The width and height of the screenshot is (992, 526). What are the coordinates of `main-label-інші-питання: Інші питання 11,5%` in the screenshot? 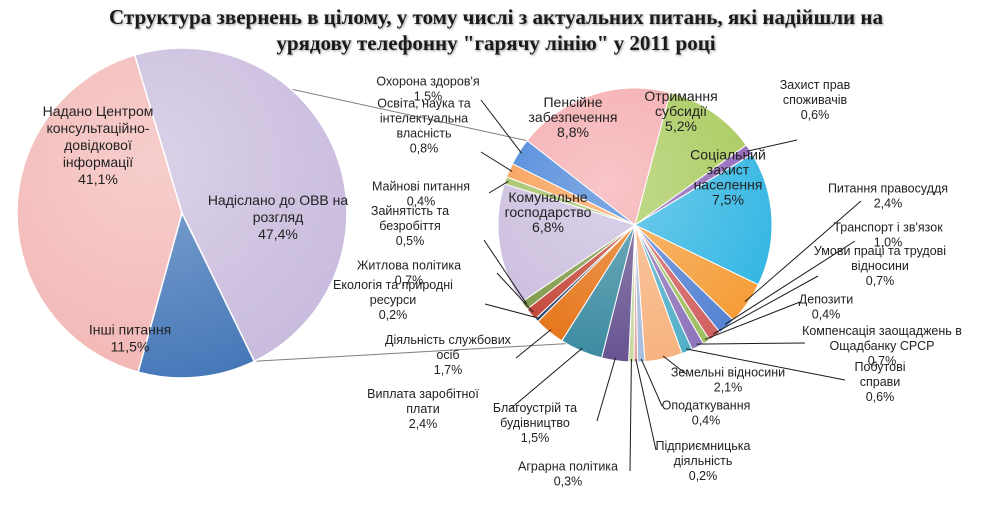 It's located at (130, 338).